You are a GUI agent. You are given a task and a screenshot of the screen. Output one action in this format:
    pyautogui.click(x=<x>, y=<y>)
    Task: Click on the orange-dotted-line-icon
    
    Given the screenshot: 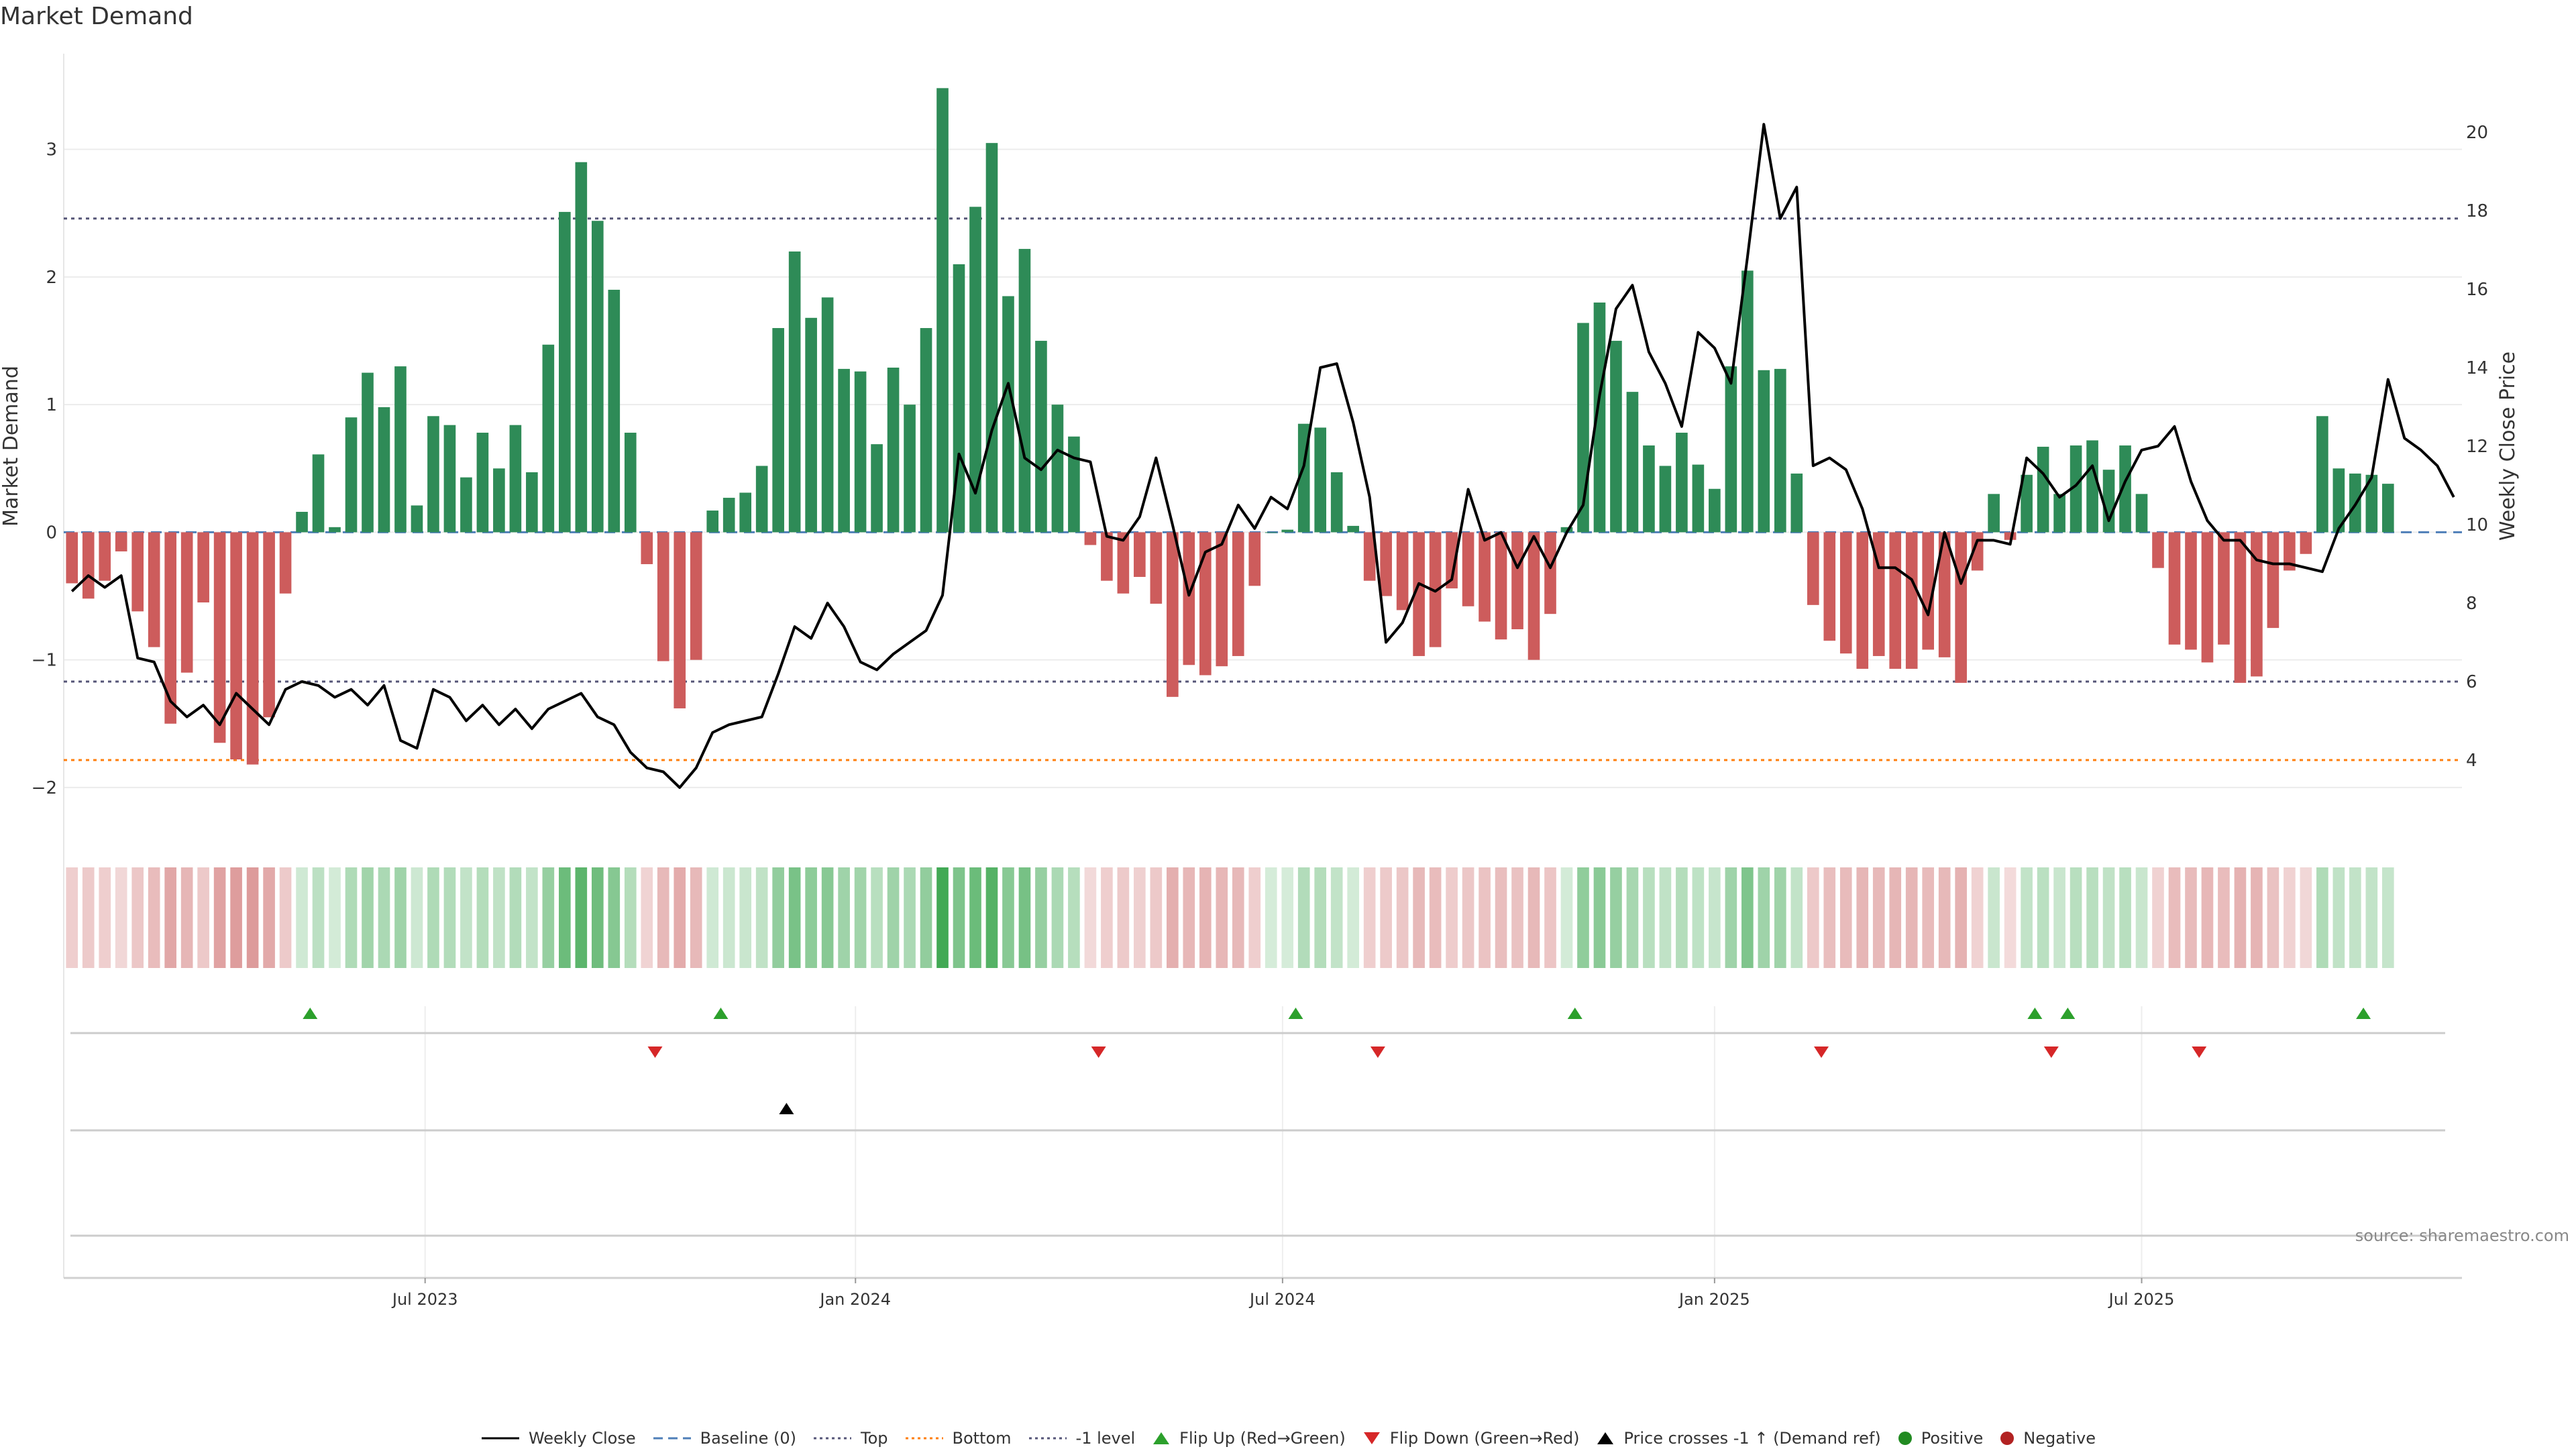 What is the action you would take?
    pyautogui.click(x=924, y=1438)
    